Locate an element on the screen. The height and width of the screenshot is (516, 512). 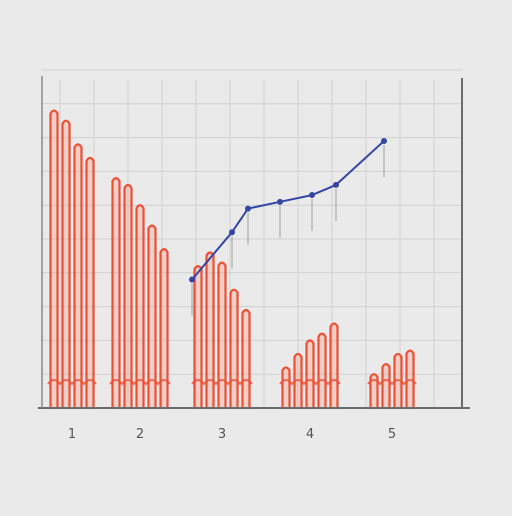
line-series is located at coordinates (288, 226).